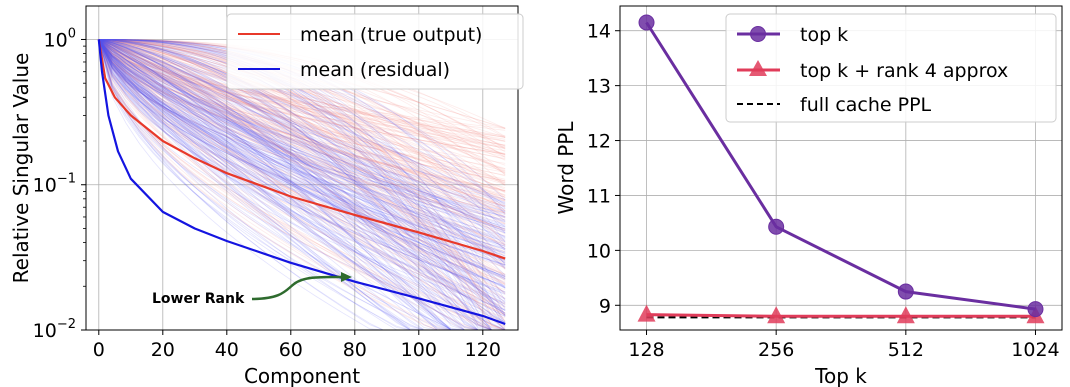 Image resolution: width=1070 pixels, height=387 pixels. I want to click on left-x-axis-label: Component, so click(302, 375).